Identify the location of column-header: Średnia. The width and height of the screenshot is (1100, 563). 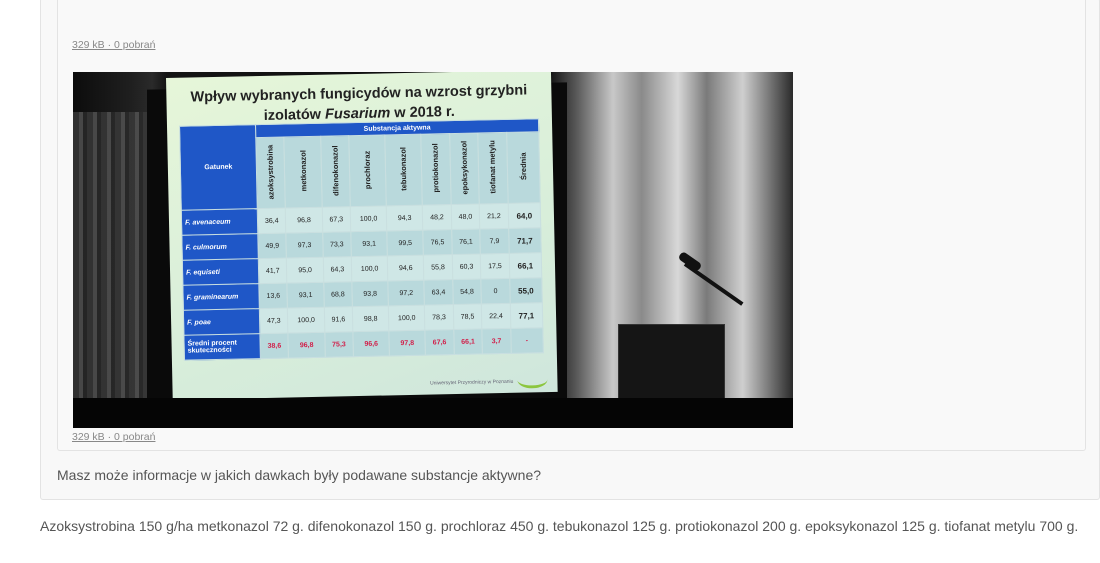
(523, 167).